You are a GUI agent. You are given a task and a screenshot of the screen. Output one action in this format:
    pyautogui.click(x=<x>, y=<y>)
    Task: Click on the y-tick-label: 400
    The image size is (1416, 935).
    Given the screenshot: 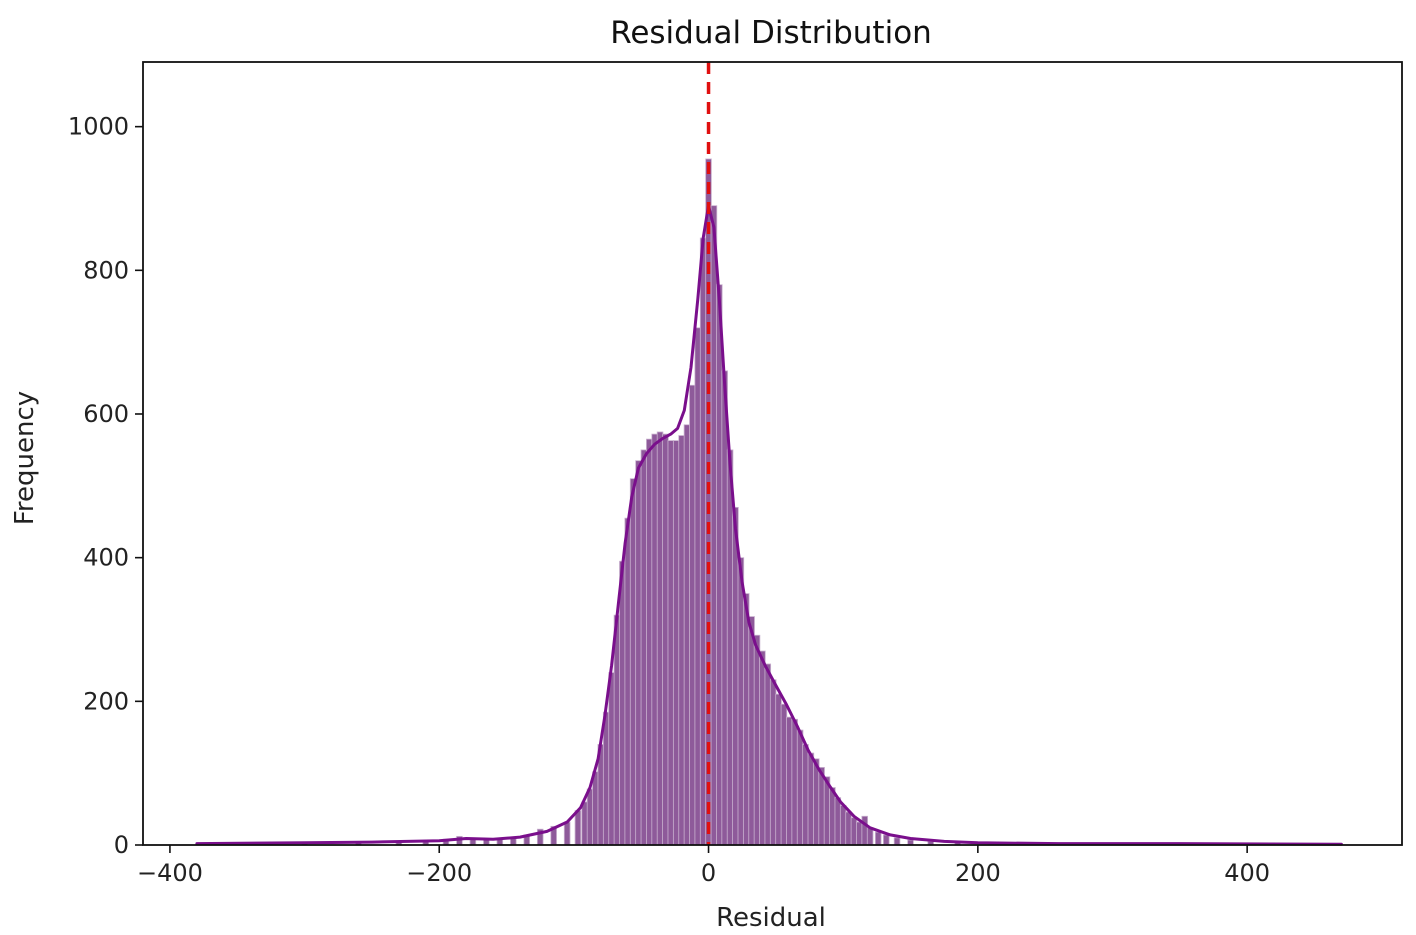 What is the action you would take?
    pyautogui.click(x=106, y=558)
    